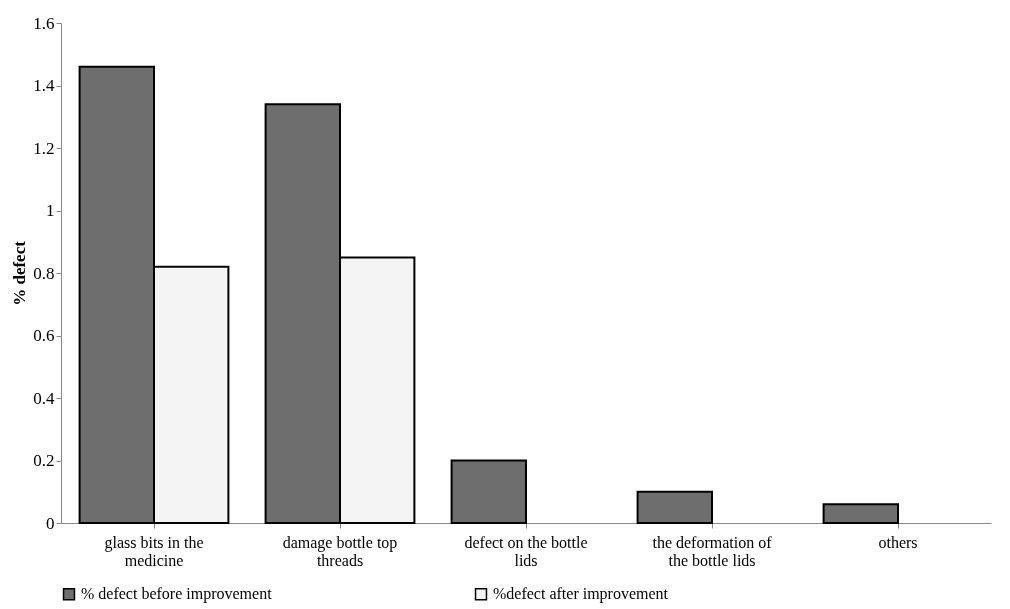 Image resolution: width=1010 pixels, height=609 pixels. I want to click on y-tick-label: 0.8, so click(44, 273).